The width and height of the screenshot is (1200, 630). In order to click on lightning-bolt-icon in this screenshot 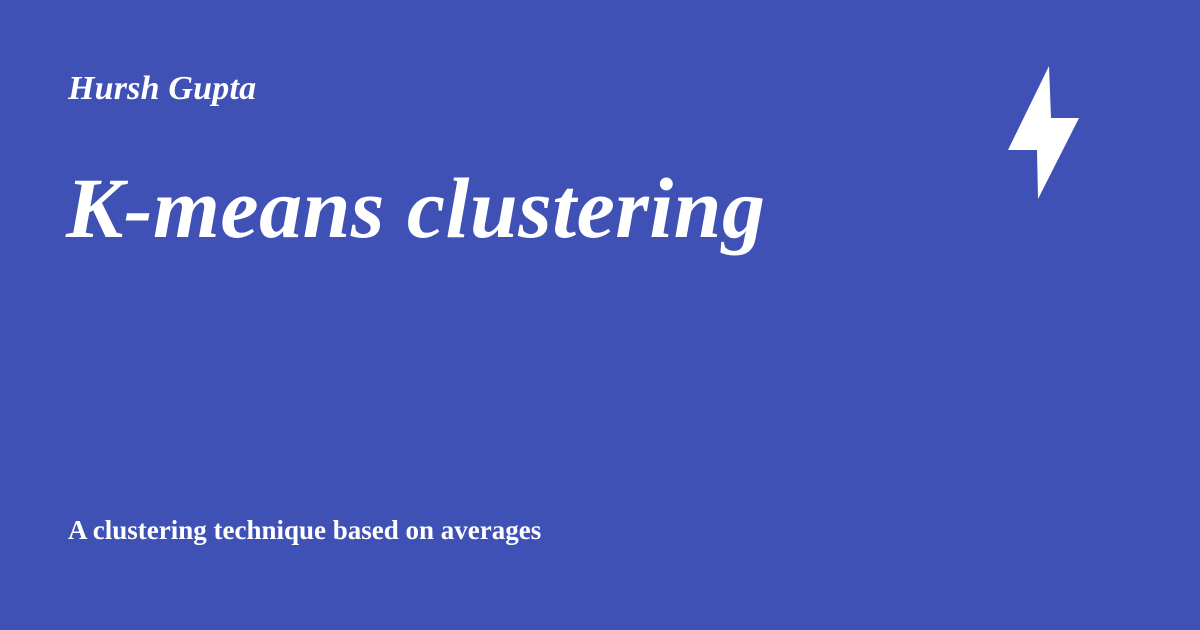, I will do `click(1043, 132)`.